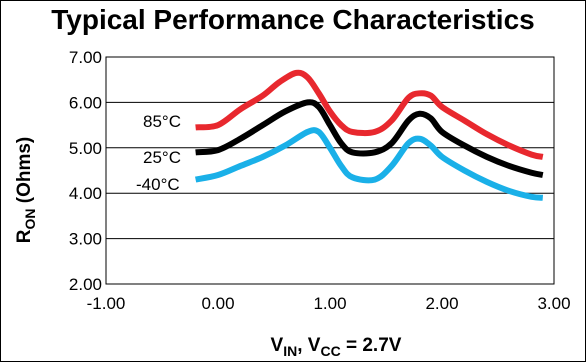 Image resolution: width=586 pixels, height=362 pixels. Describe the element at coordinates (85, 171) in the screenshot. I see `y-tick-labels: 2.00 3.00 4.00 5.00 6.00 7.00` at that location.